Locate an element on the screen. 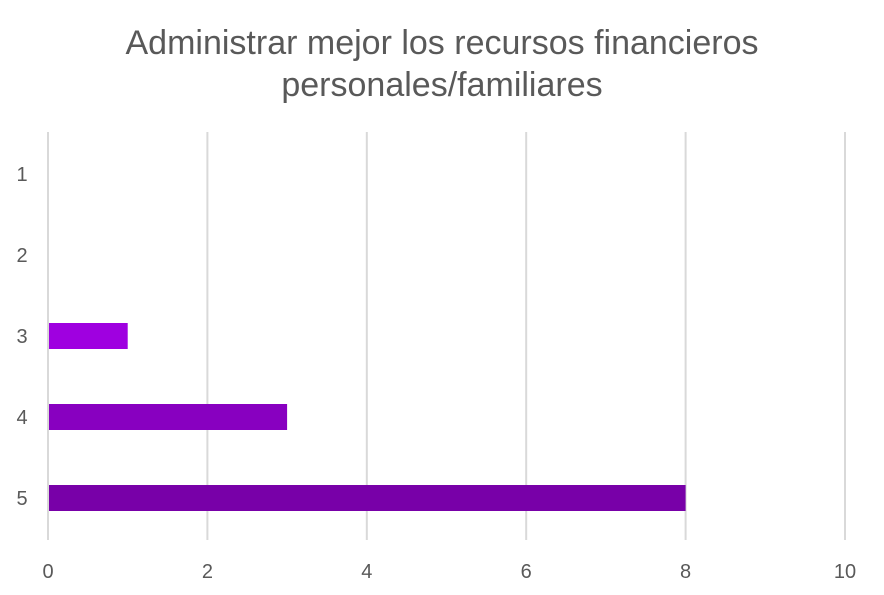  y-category-label: 4 is located at coordinates (21, 418).